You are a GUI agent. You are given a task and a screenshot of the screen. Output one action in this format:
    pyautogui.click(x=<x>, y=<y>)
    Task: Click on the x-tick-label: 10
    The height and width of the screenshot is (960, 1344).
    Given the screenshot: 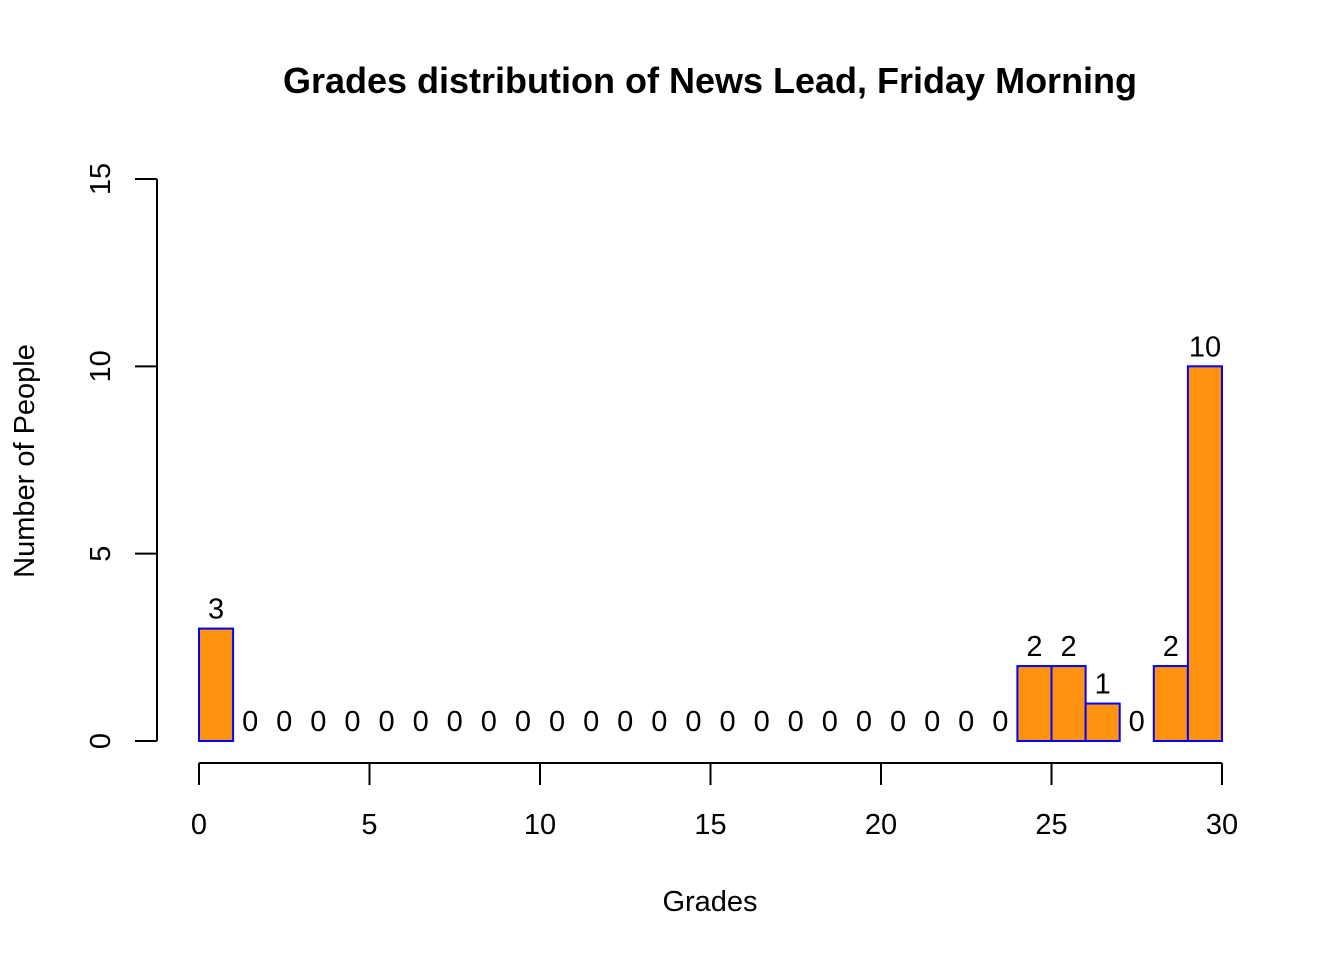 What is the action you would take?
    pyautogui.click(x=540, y=825)
    